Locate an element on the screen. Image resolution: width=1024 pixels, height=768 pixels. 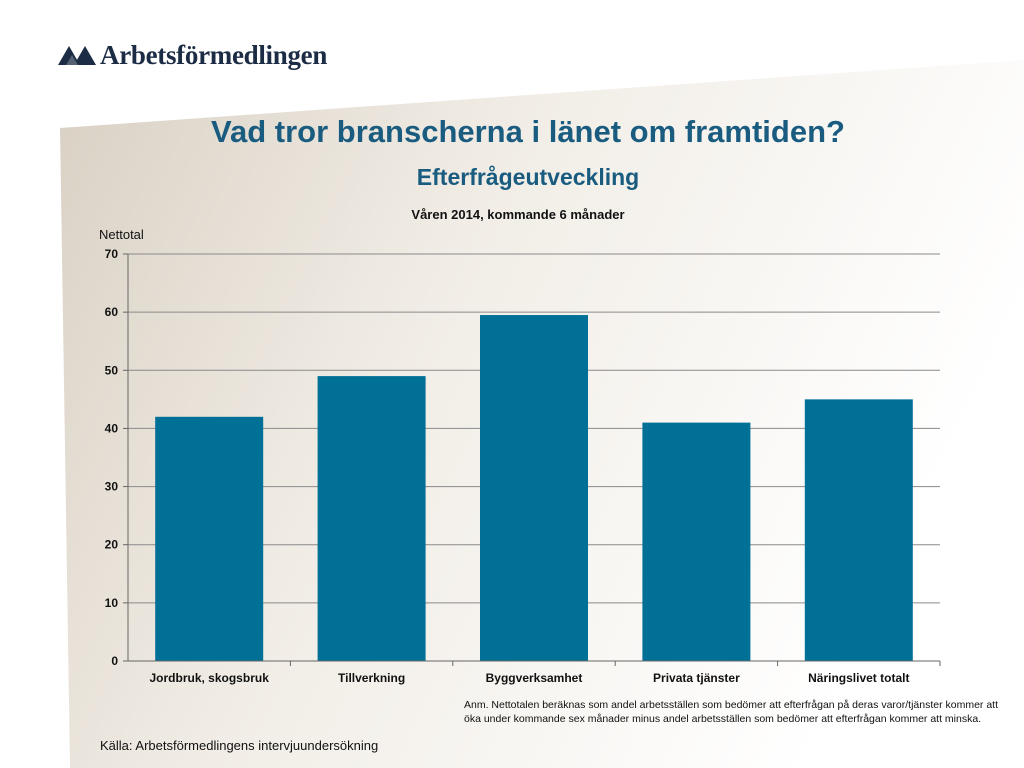
y-tick-label: 70 is located at coordinates (112, 254).